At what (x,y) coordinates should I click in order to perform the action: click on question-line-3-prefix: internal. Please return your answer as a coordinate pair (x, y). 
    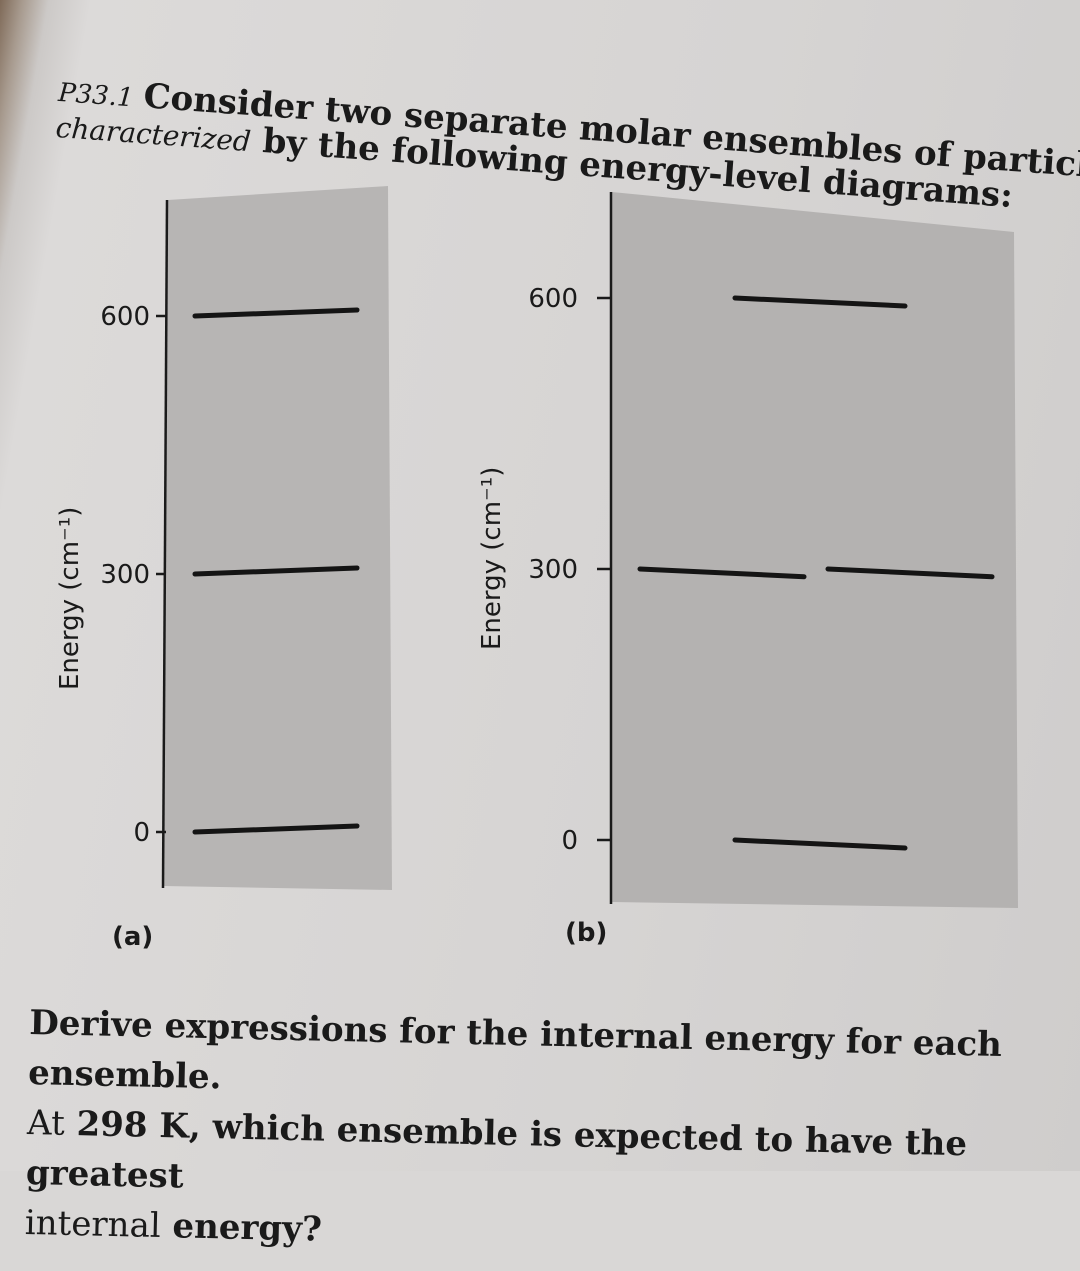
    Looking at the image, I should click on (93, 1224).